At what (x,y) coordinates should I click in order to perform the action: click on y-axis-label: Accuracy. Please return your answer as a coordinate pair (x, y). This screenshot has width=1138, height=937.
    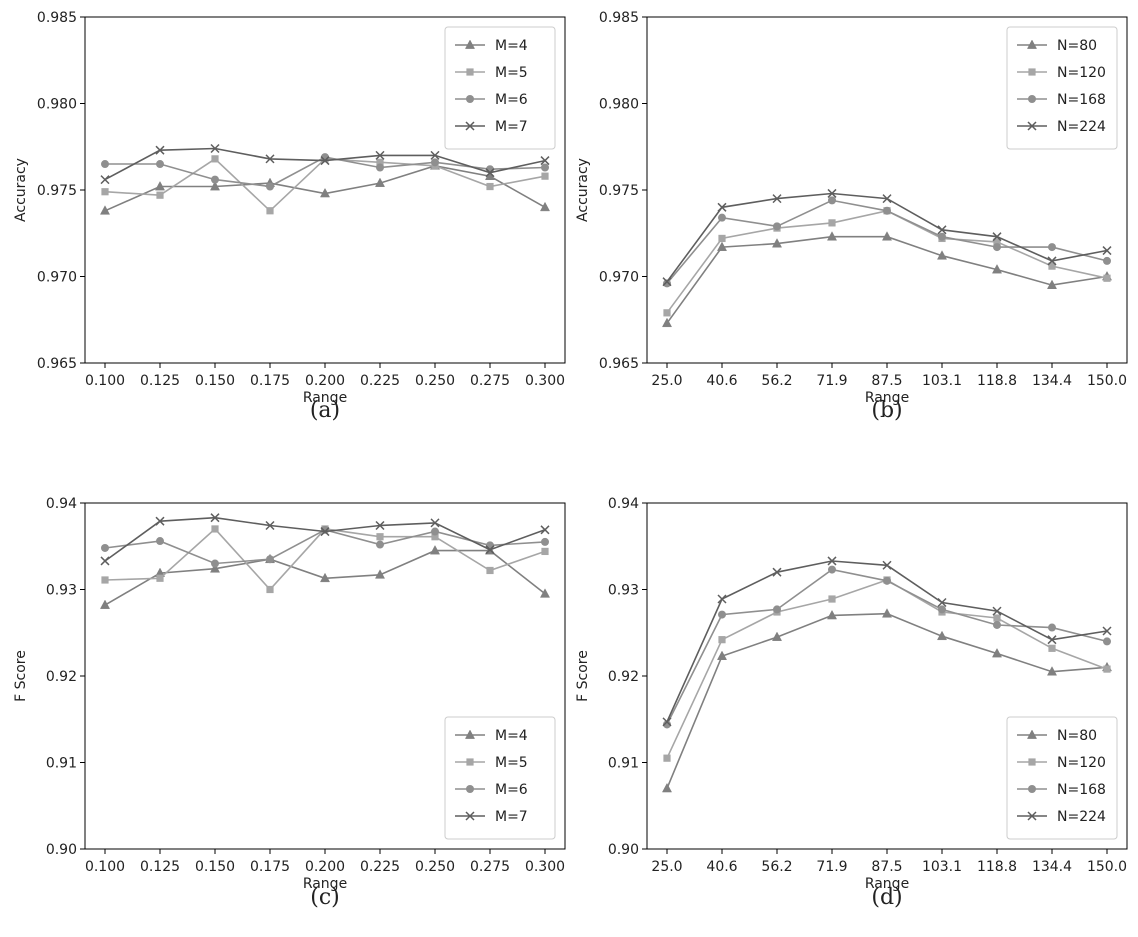
    Looking at the image, I should click on (583, 190).